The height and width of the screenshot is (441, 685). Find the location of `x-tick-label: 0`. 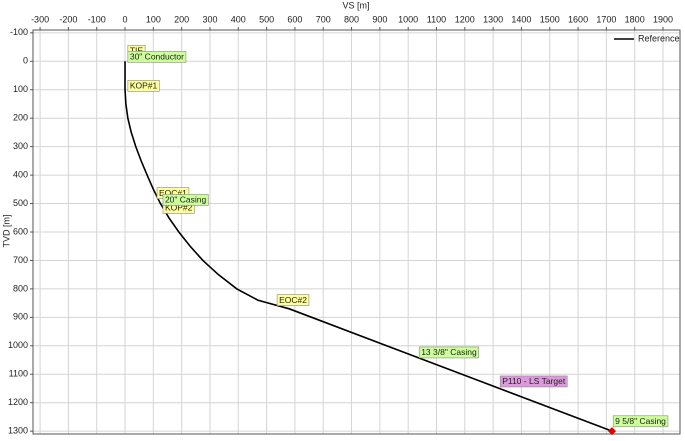

x-tick-label: 0 is located at coordinates (125, 19).